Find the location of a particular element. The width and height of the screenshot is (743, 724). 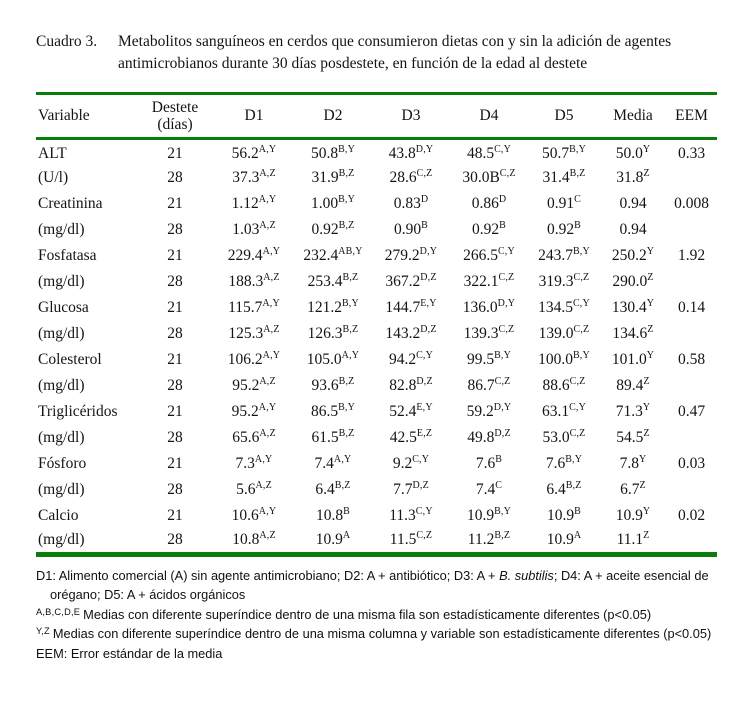

value-cell: 61.5B,Z is located at coordinates (333, 438).